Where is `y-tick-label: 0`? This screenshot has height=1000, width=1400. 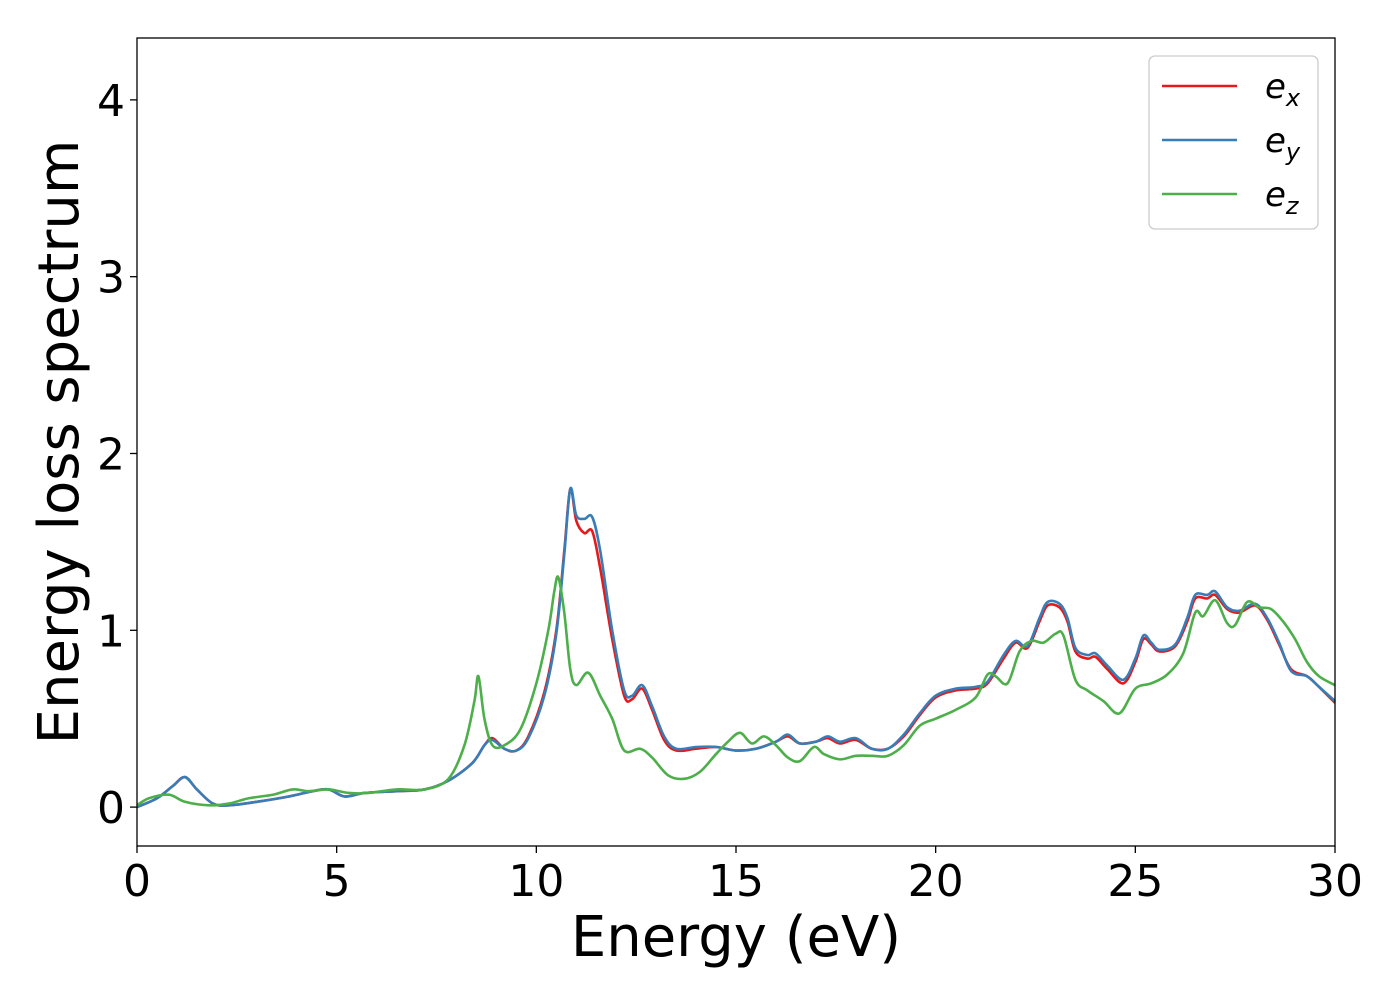 y-tick-label: 0 is located at coordinates (111, 808).